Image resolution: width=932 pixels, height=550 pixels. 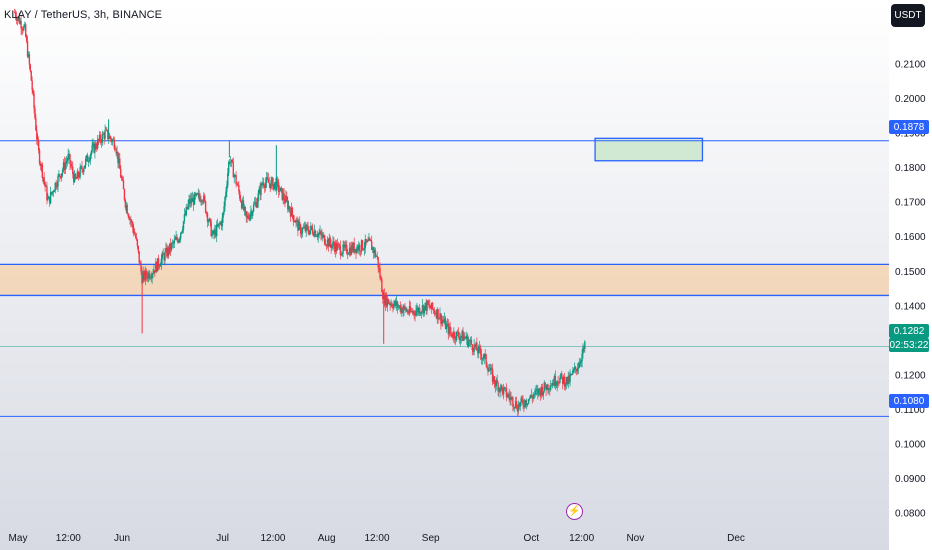 I want to click on time-tick-label: Dec, so click(x=736, y=538).